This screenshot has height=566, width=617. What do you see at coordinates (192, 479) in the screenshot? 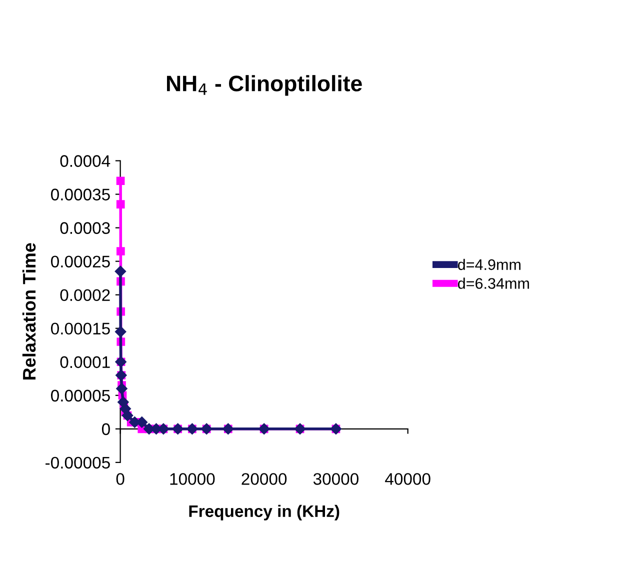
I see `x-tick-label: 10000` at bounding box center [192, 479].